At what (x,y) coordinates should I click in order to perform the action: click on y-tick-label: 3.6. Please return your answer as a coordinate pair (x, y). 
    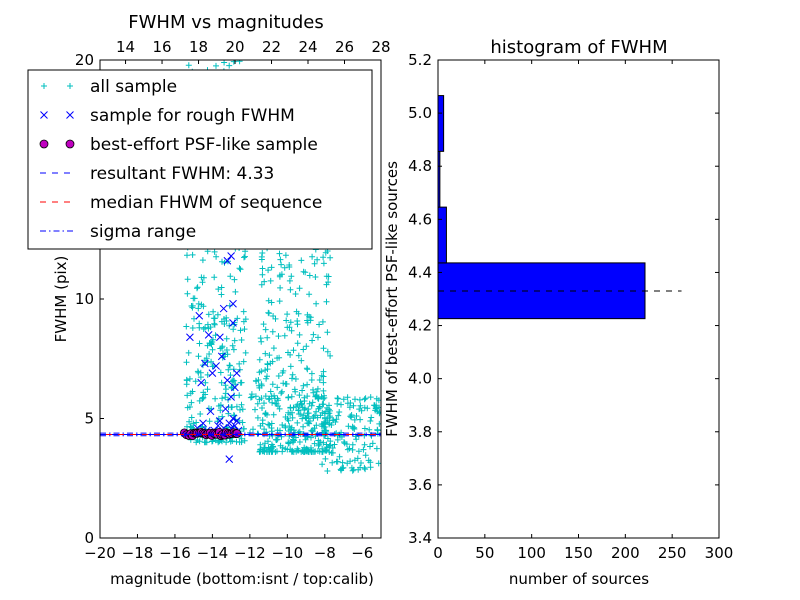
    Looking at the image, I should click on (420, 485).